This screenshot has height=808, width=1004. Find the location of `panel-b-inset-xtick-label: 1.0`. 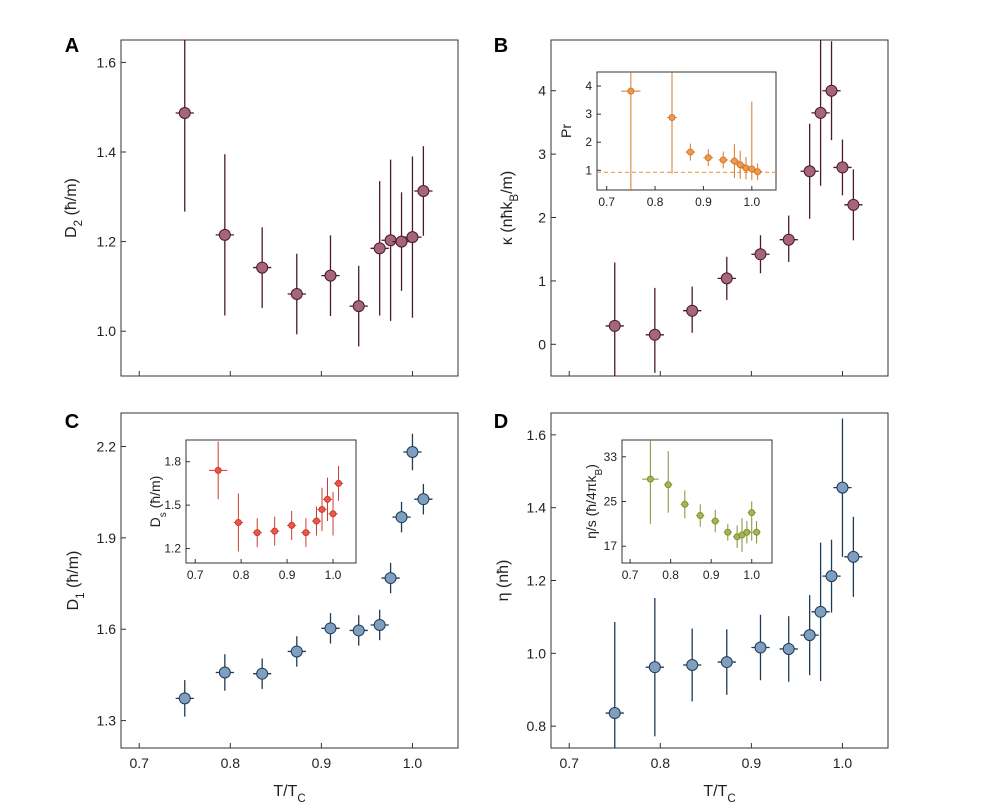

panel-b-inset-xtick-label: 1.0 is located at coordinates (751, 202).